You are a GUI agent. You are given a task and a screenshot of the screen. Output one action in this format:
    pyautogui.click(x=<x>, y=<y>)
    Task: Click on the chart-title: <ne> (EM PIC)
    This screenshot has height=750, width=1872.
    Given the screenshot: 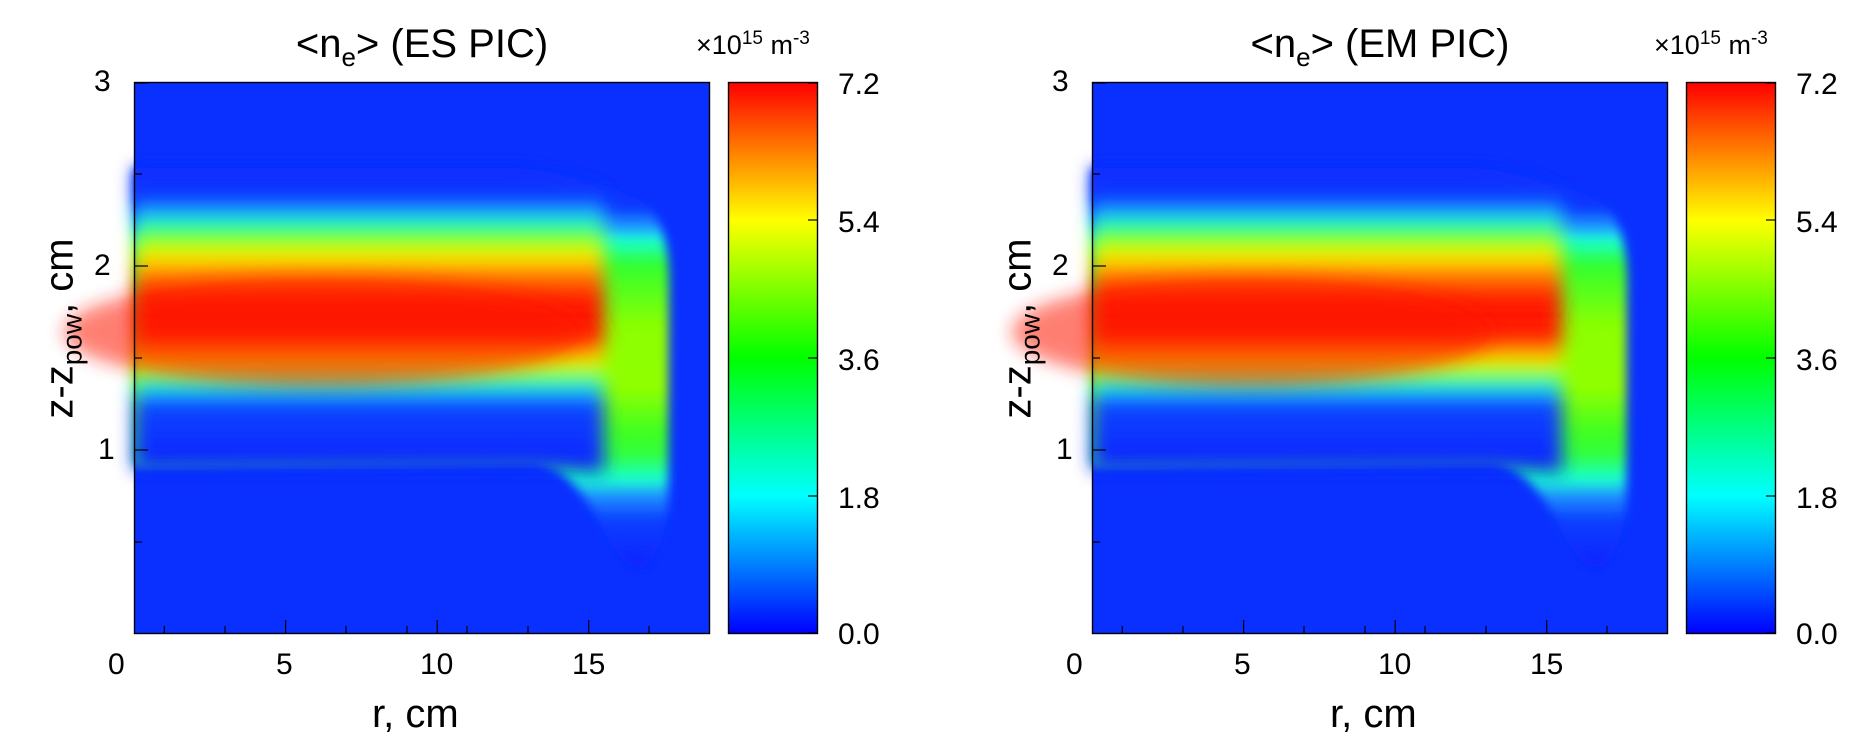 What is the action you would take?
    pyautogui.click(x=1380, y=47)
    